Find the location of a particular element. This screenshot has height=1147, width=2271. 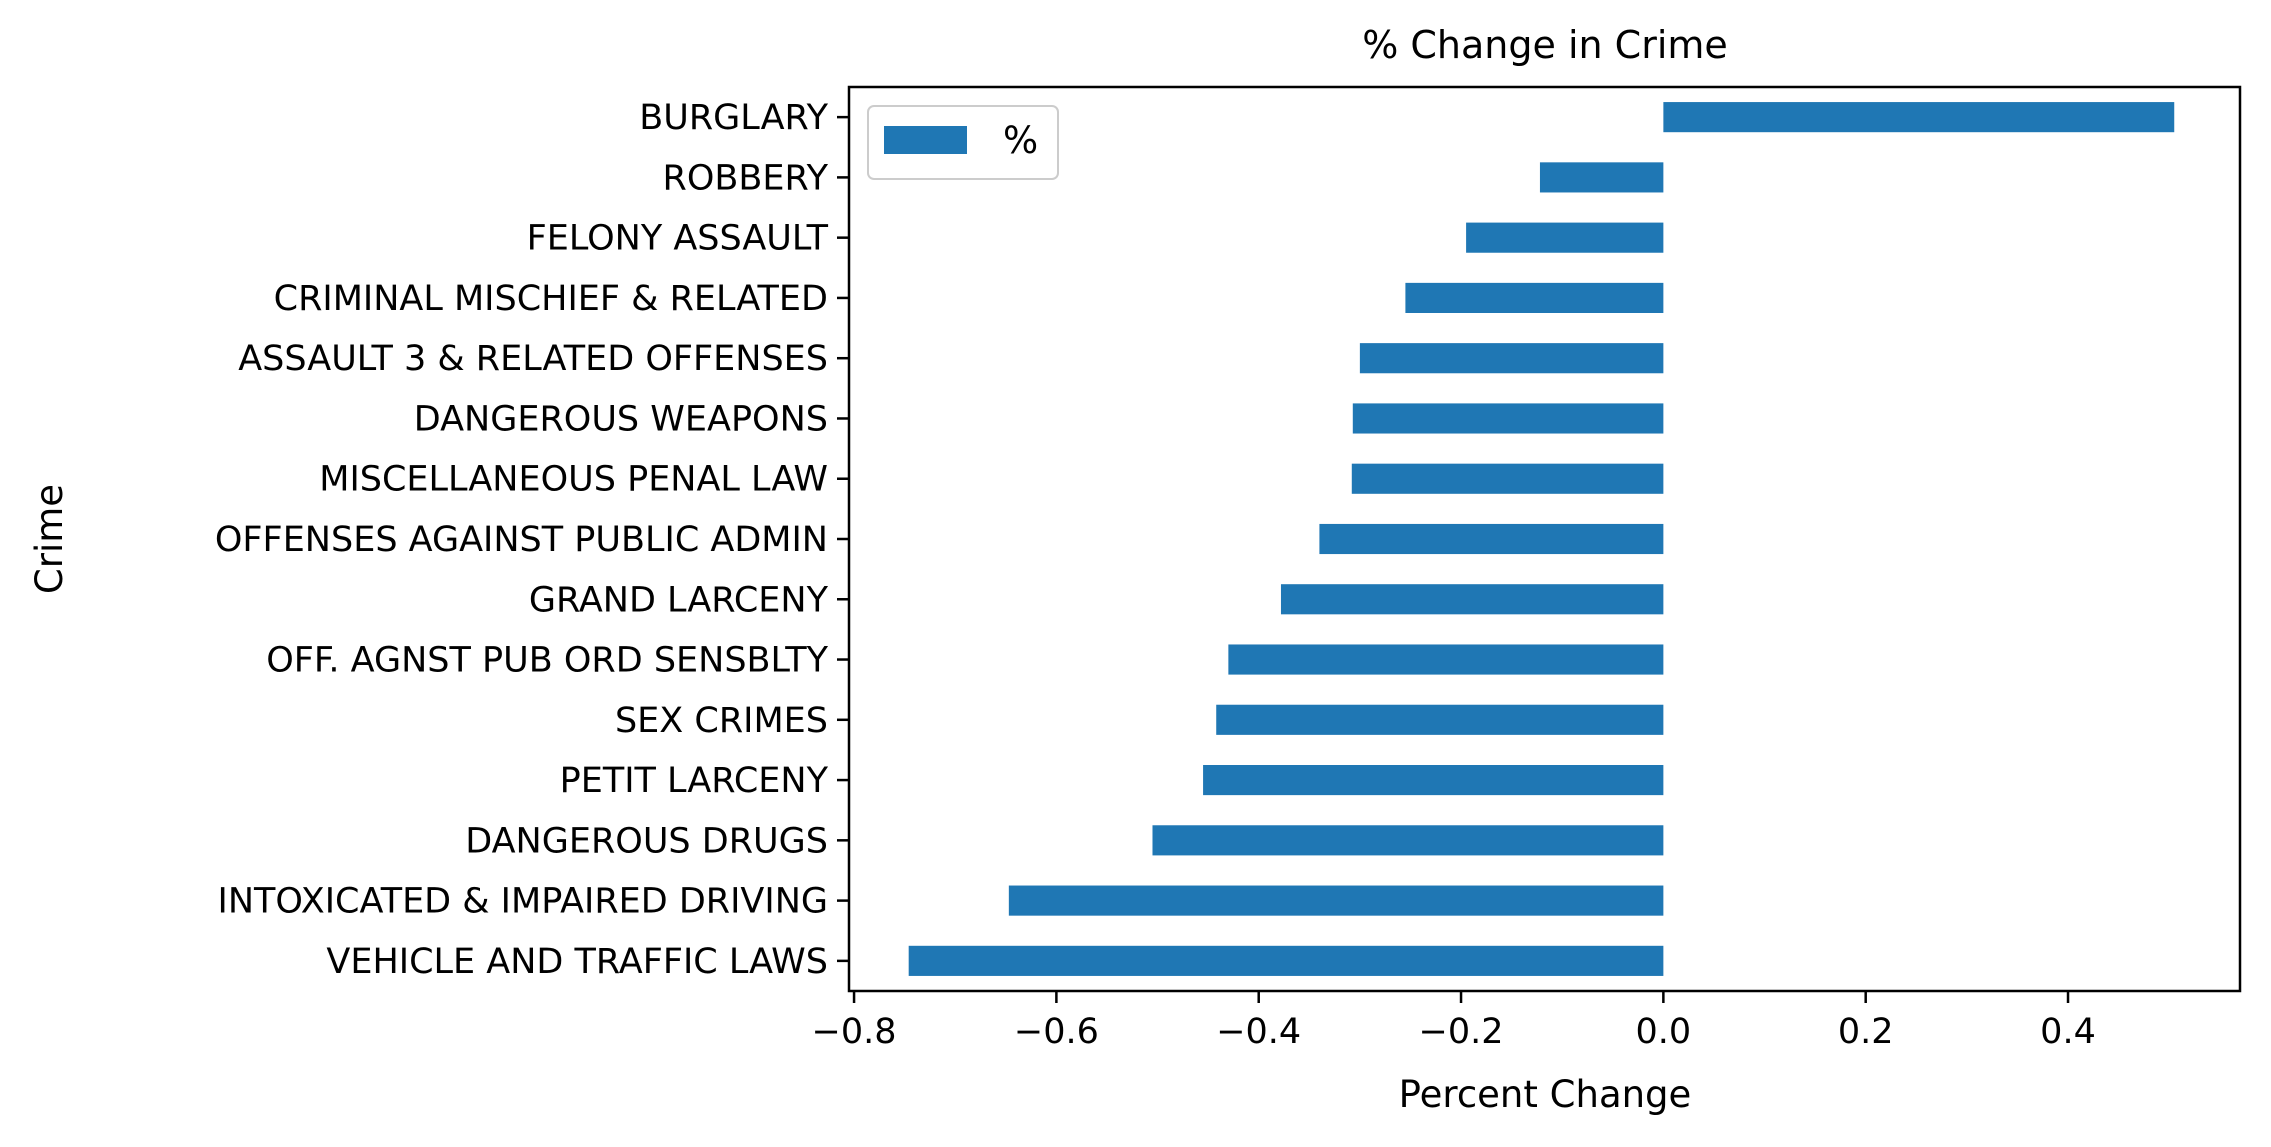

chart-title: % Change in Crime is located at coordinates (1545, 45).